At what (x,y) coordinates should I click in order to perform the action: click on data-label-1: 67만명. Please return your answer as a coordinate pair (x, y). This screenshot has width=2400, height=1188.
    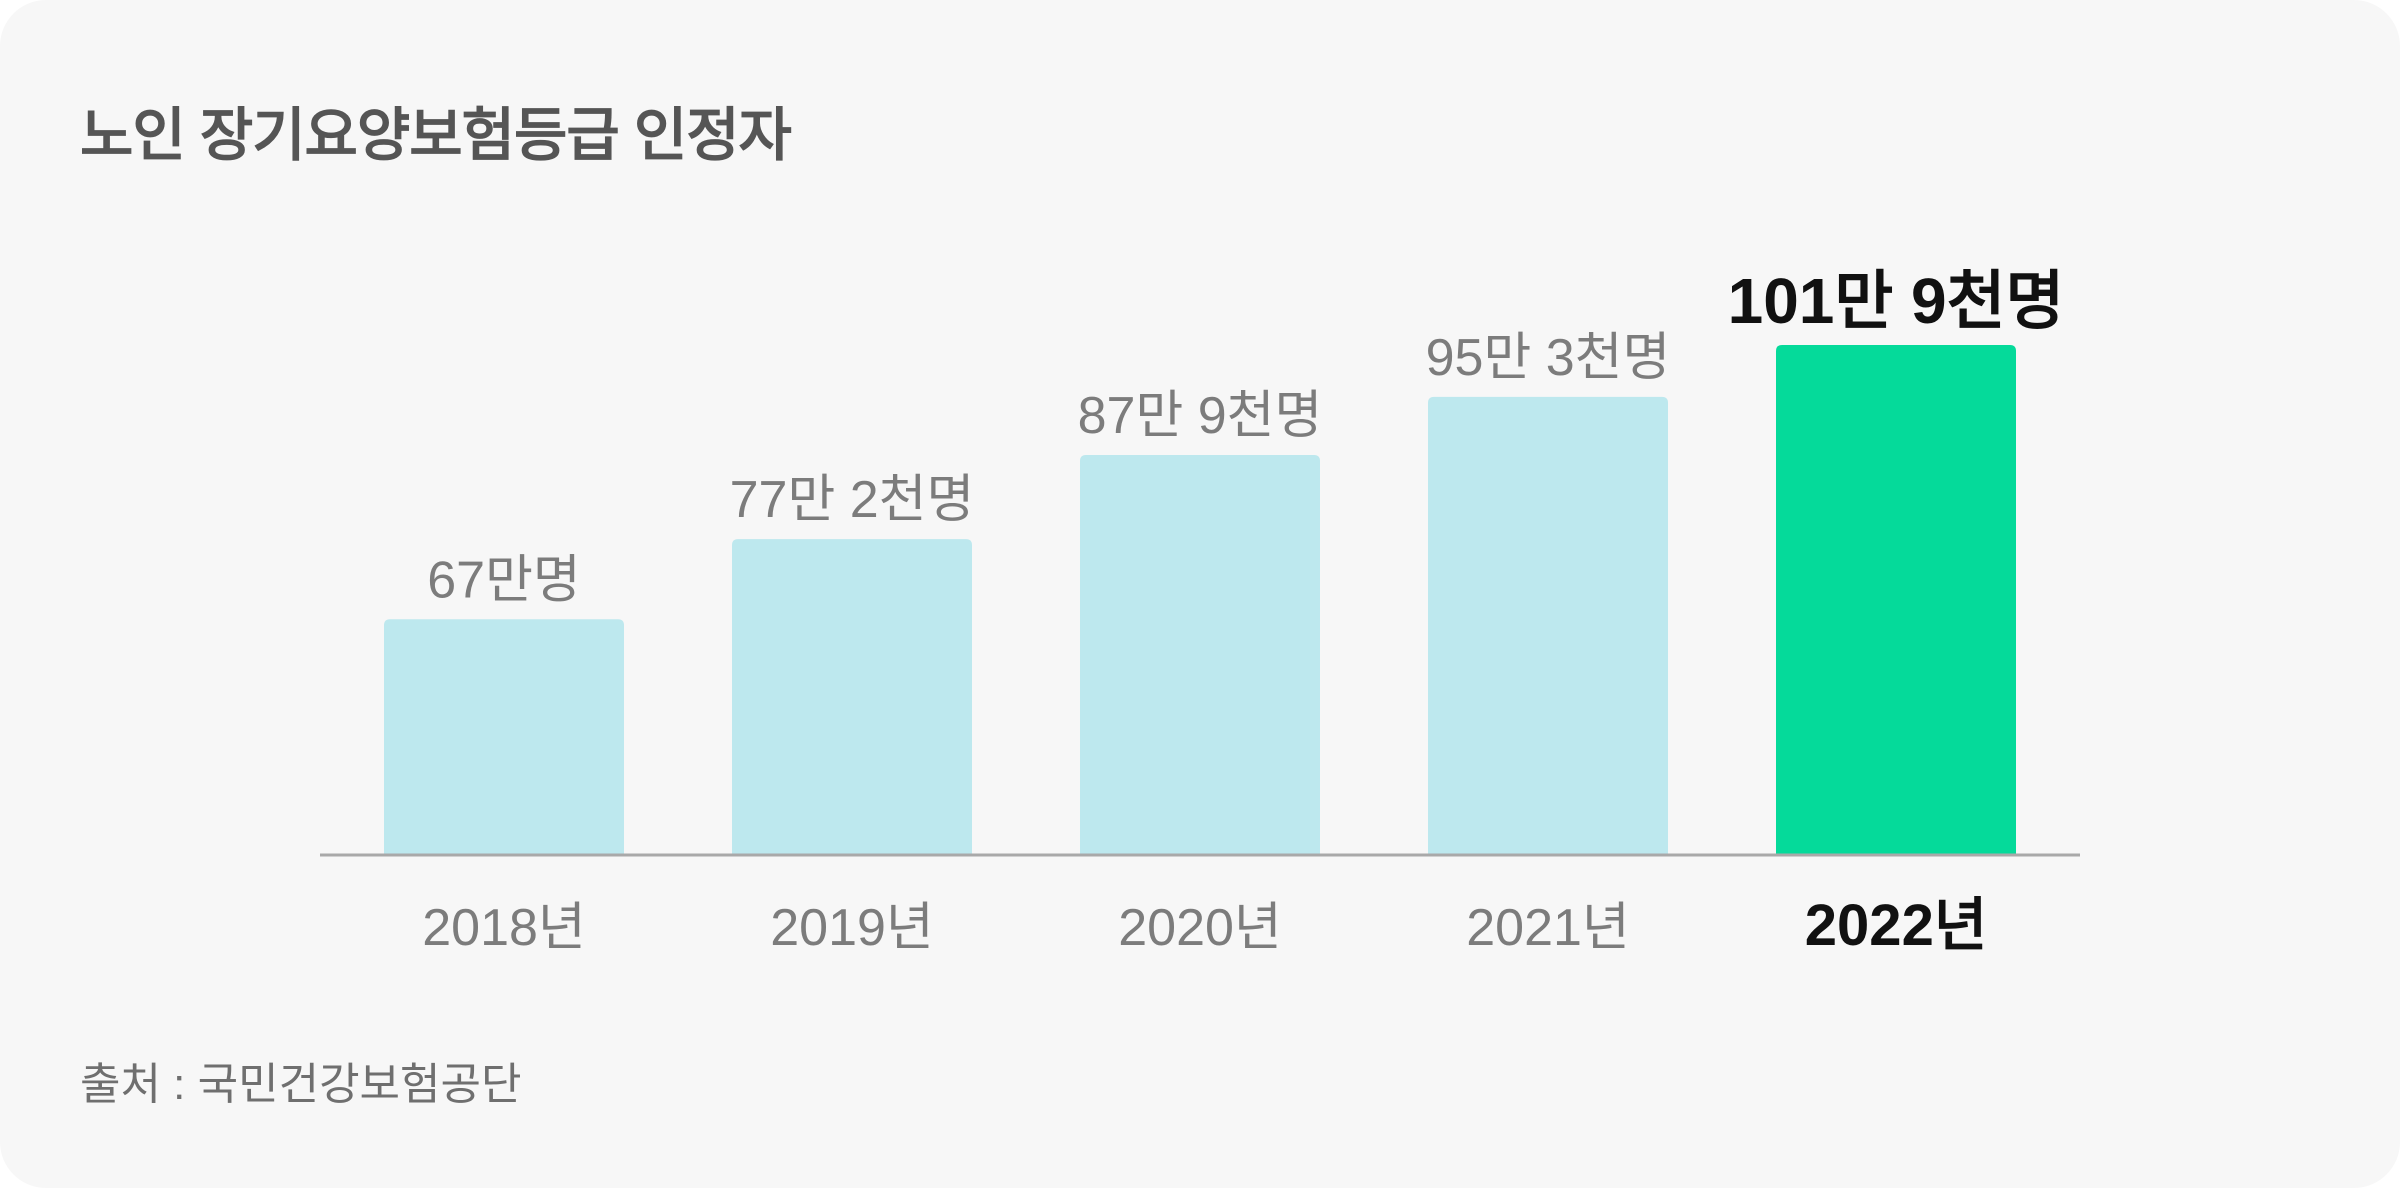
    Looking at the image, I should click on (504, 580).